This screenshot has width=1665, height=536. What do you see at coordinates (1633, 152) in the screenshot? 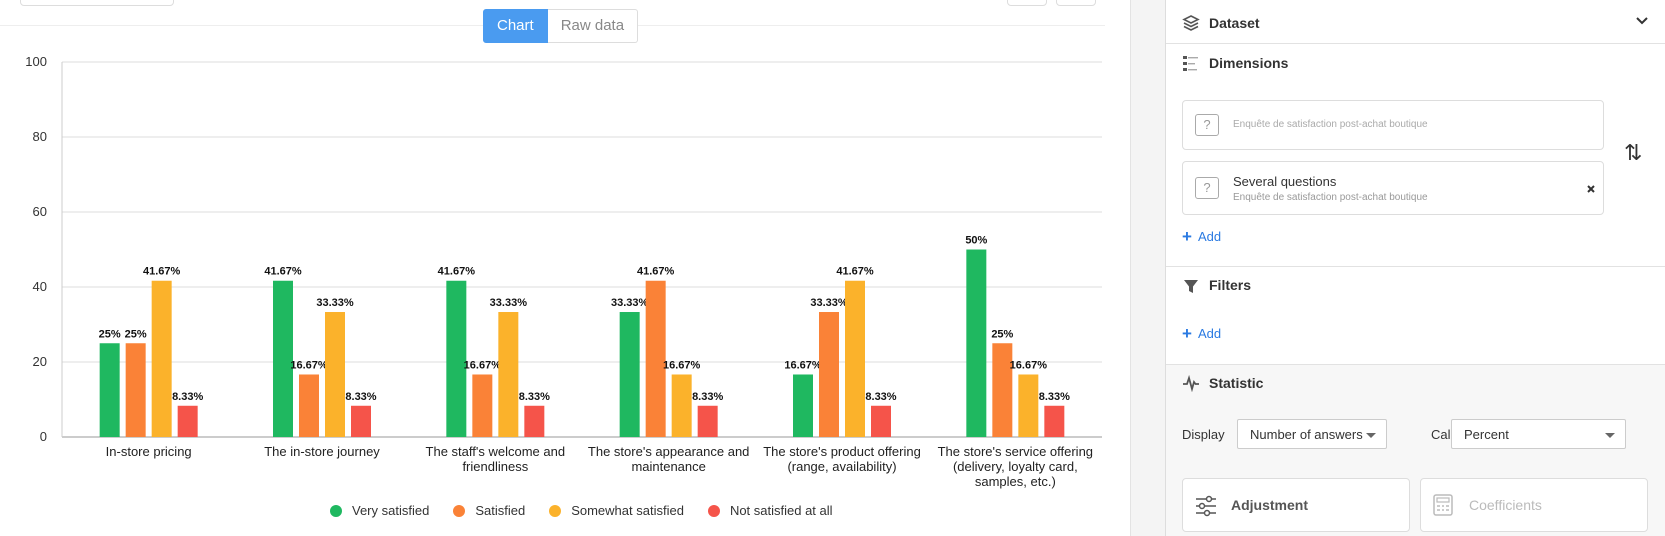
I see `swap-icon: ⇅` at bounding box center [1633, 152].